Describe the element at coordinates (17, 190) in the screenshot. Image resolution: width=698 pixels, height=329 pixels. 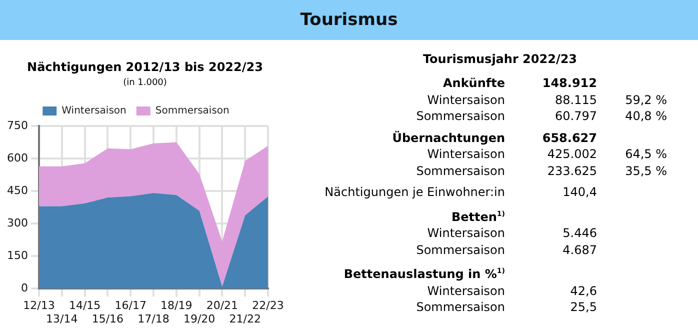
I see `y-tick-label: 450` at that location.